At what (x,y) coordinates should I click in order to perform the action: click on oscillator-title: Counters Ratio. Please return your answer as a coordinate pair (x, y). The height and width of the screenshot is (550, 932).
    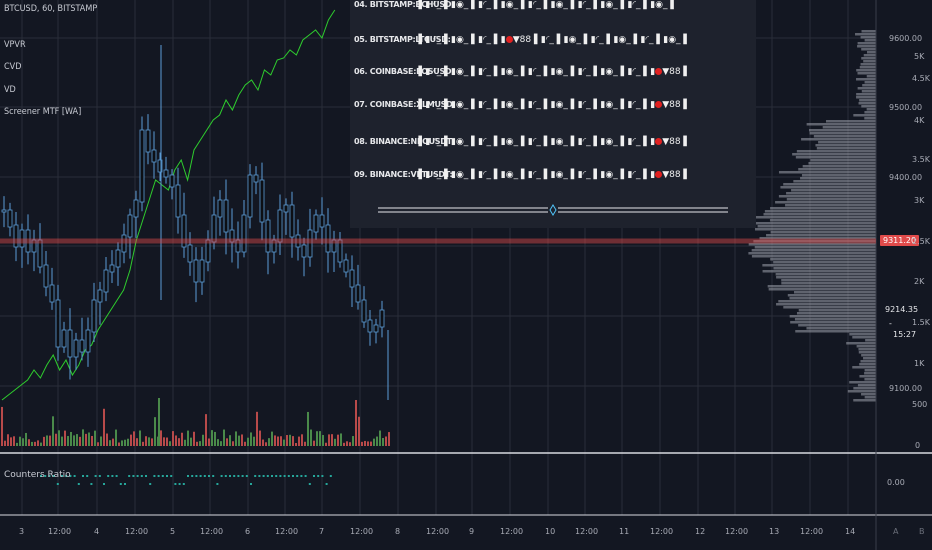
    Looking at the image, I should click on (37, 475).